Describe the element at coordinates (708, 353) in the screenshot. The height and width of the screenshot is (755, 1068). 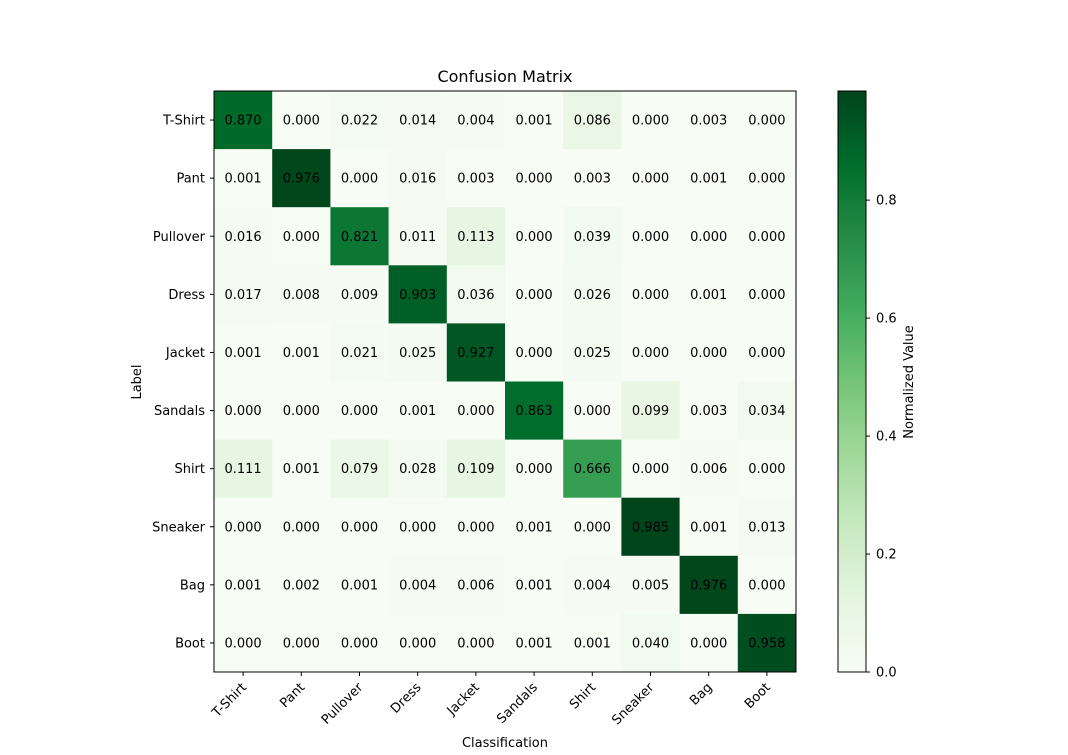
I see `cell-value-label-4-8: 0.000` at that location.